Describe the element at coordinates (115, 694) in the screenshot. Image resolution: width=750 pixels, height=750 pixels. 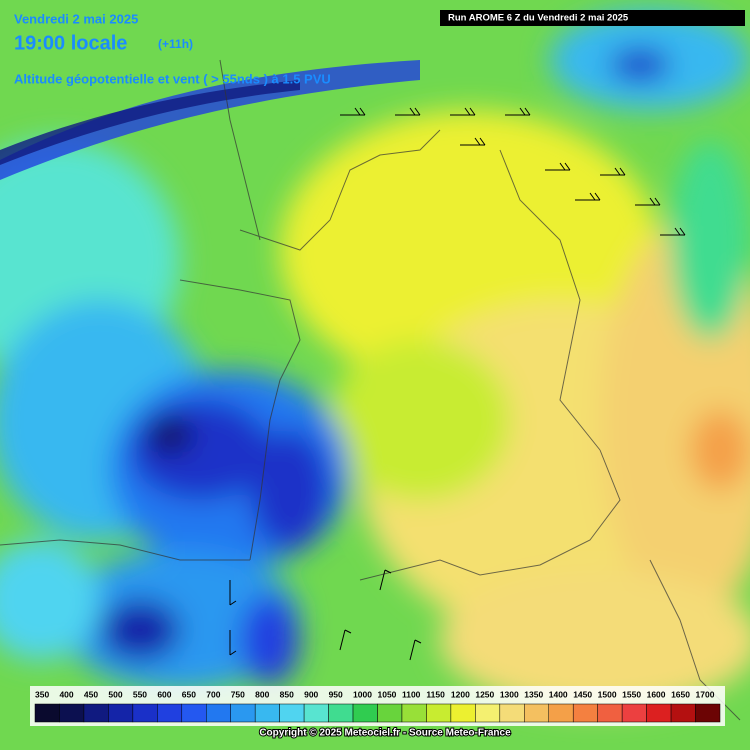
I see `legend-label: 500` at that location.